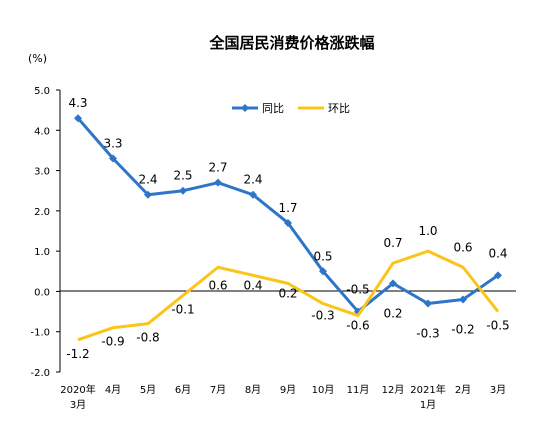  Describe the element at coordinates (287, 208) in the screenshot. I see `data-label: 1.7` at that location.